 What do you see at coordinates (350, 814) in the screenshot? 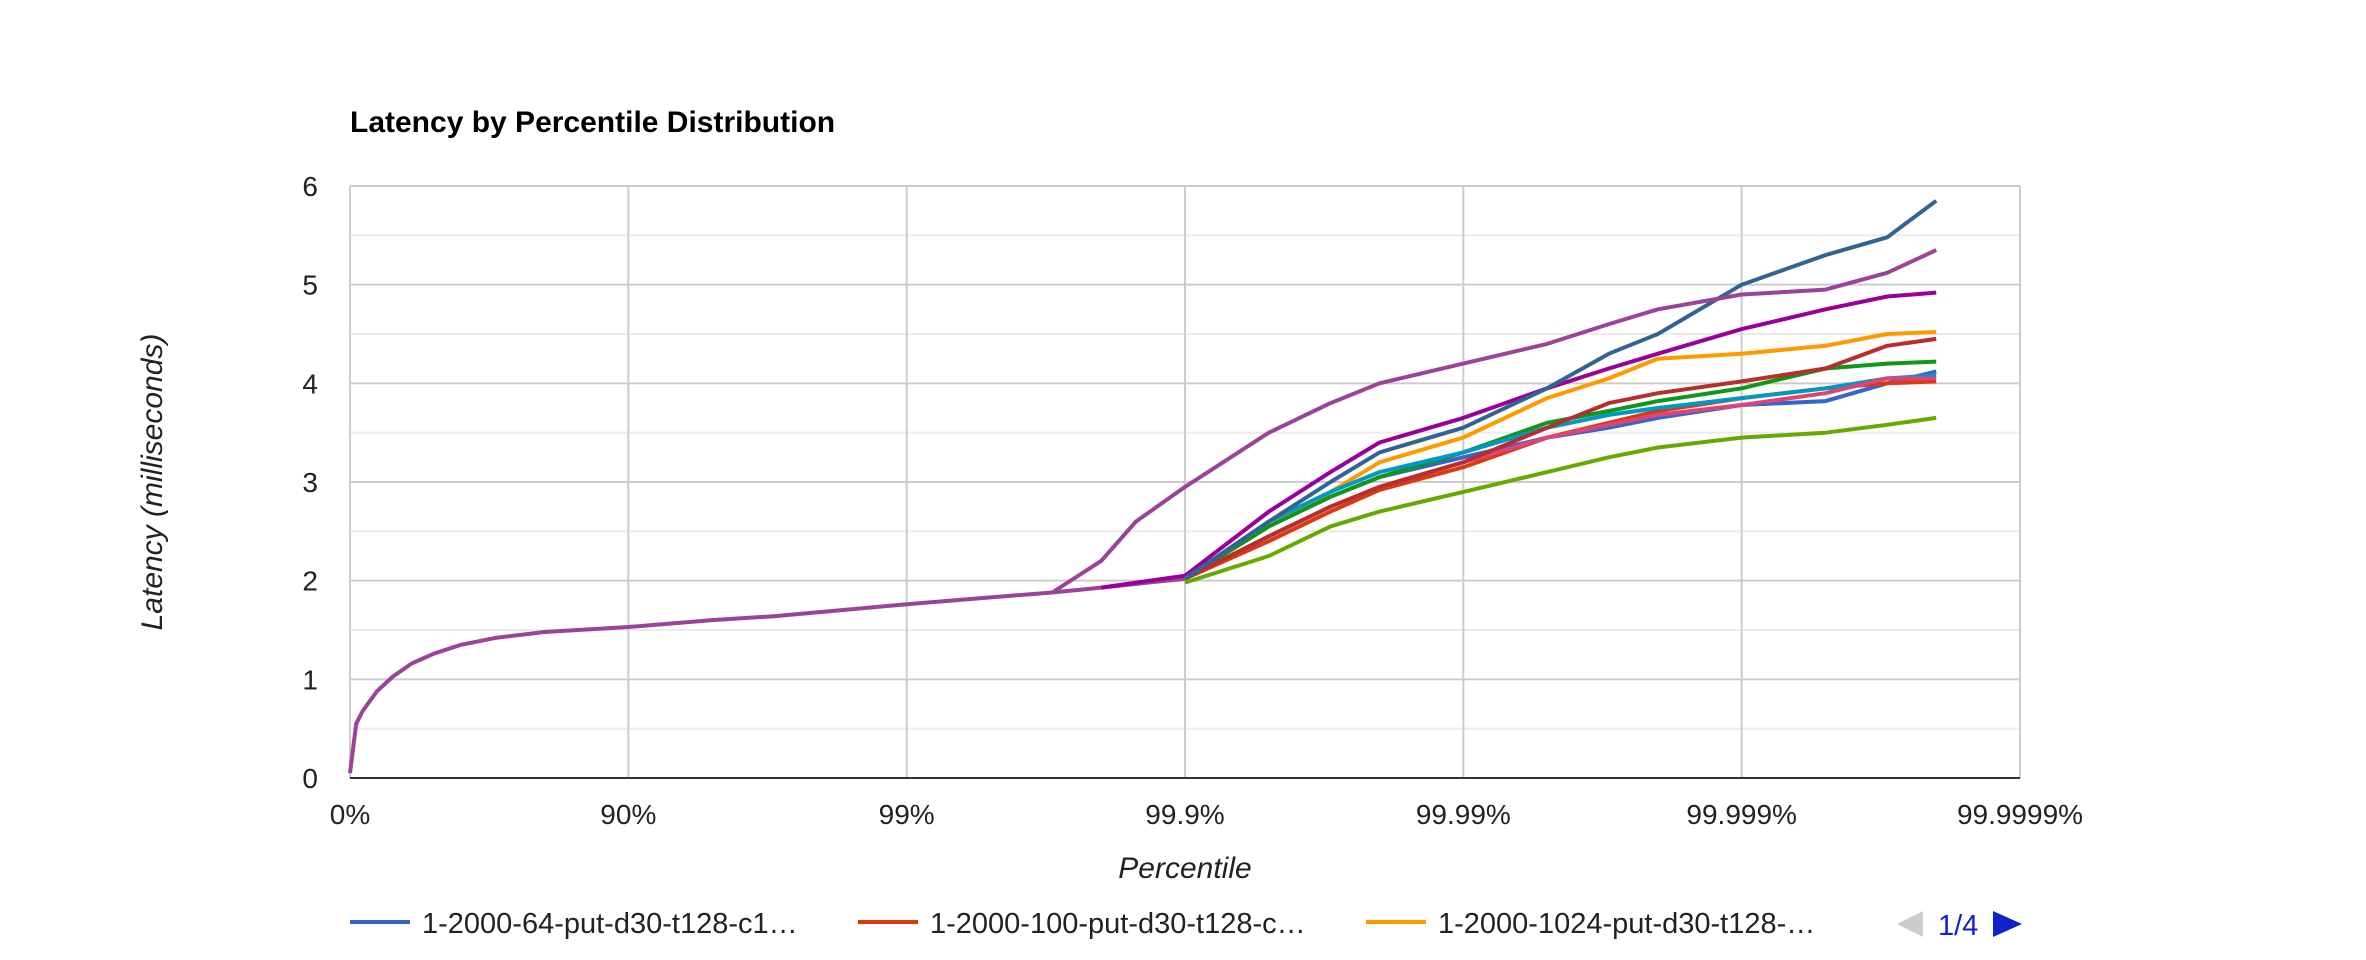
I see `x-tick-label: 0%` at bounding box center [350, 814].